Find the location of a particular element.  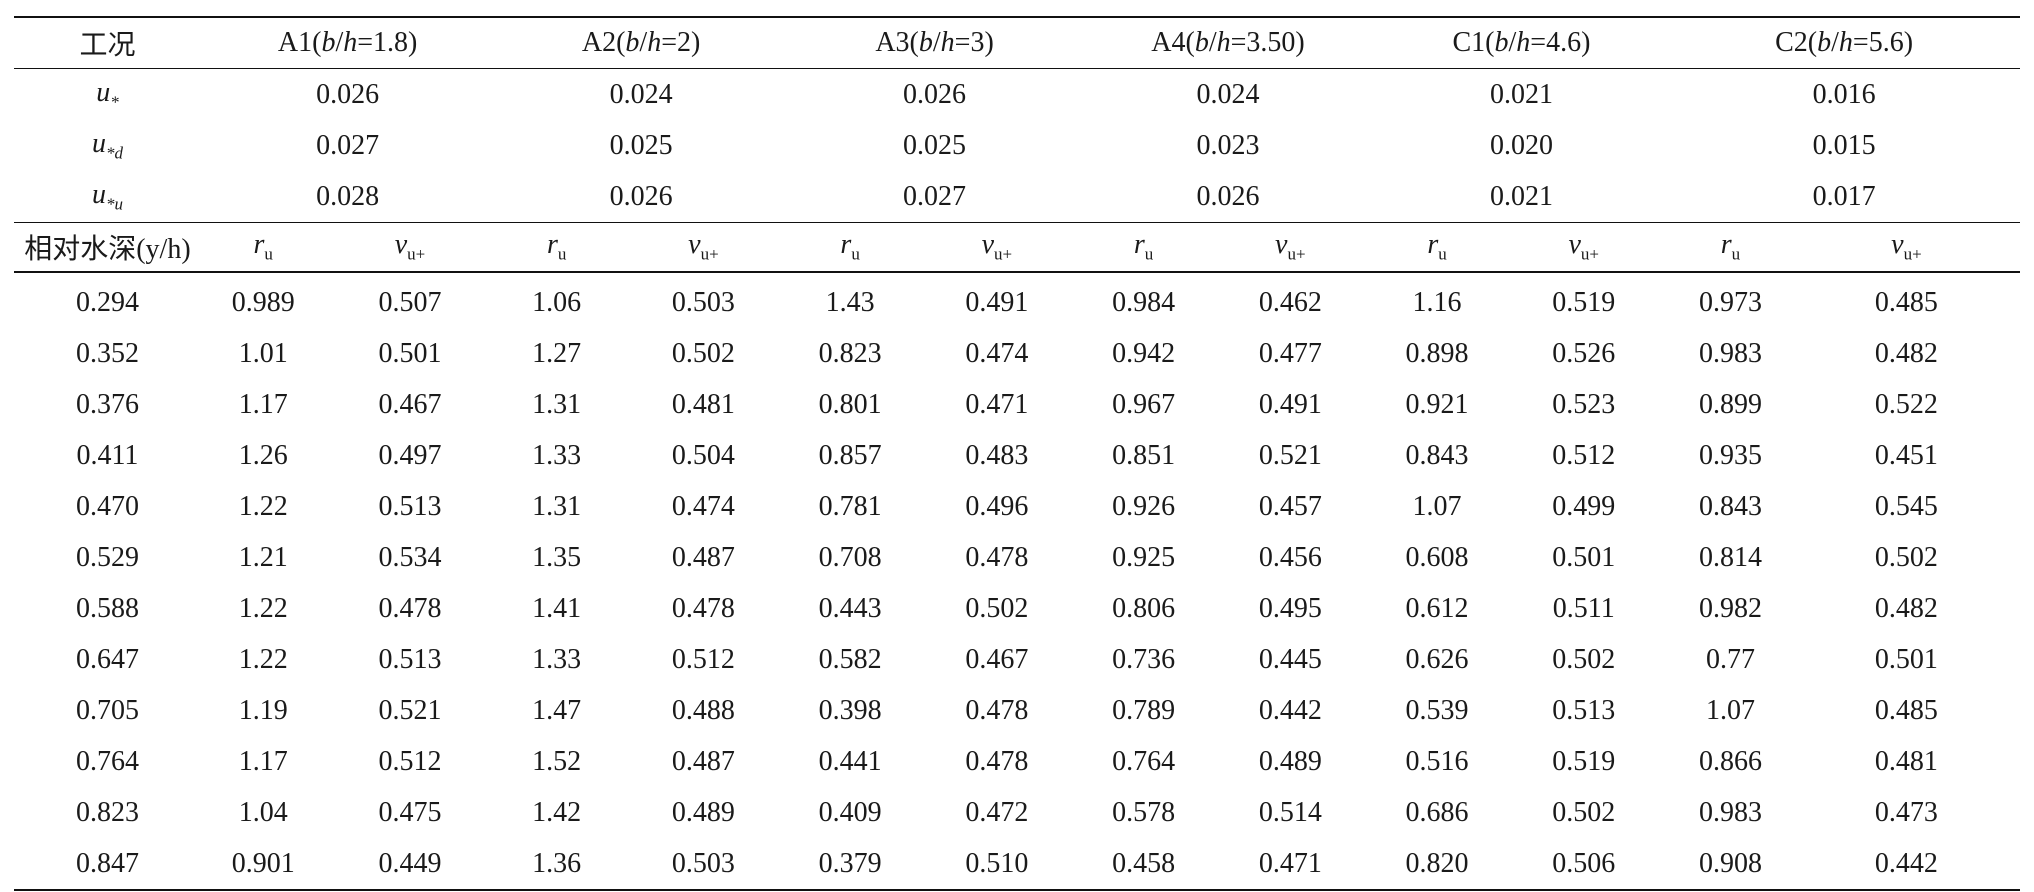

v-value-cell: 0.449 is located at coordinates (410, 864).